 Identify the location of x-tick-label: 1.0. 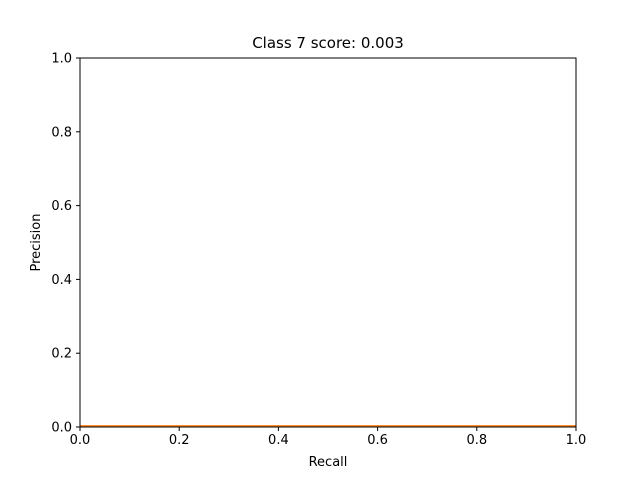
(576, 440).